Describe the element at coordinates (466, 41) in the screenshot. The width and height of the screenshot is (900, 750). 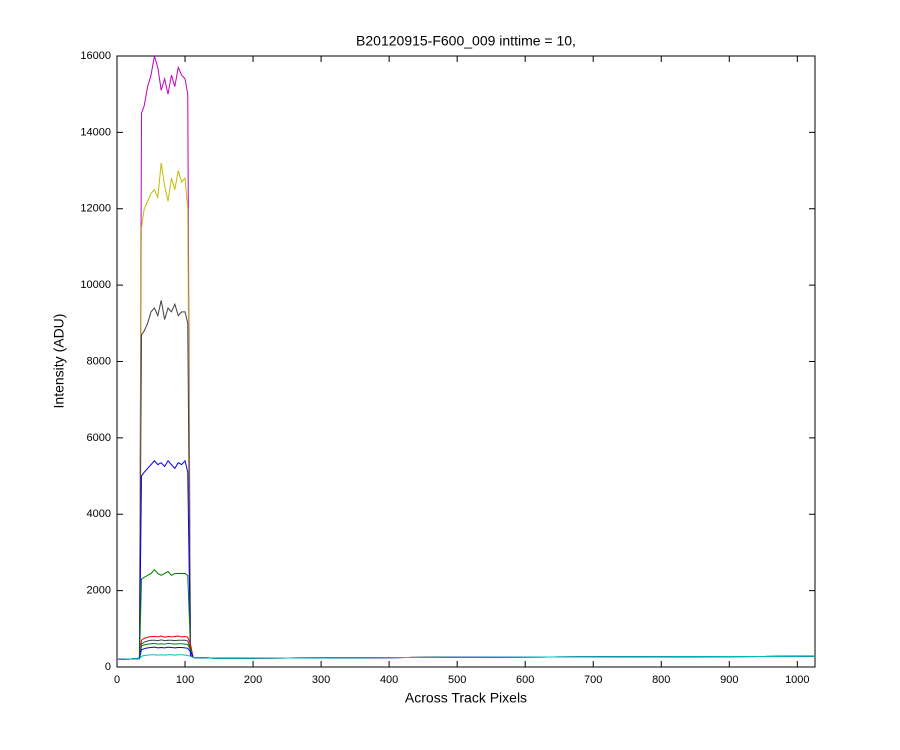
I see `chart-title: B20120915-F600_009 inttime = 10,` at that location.